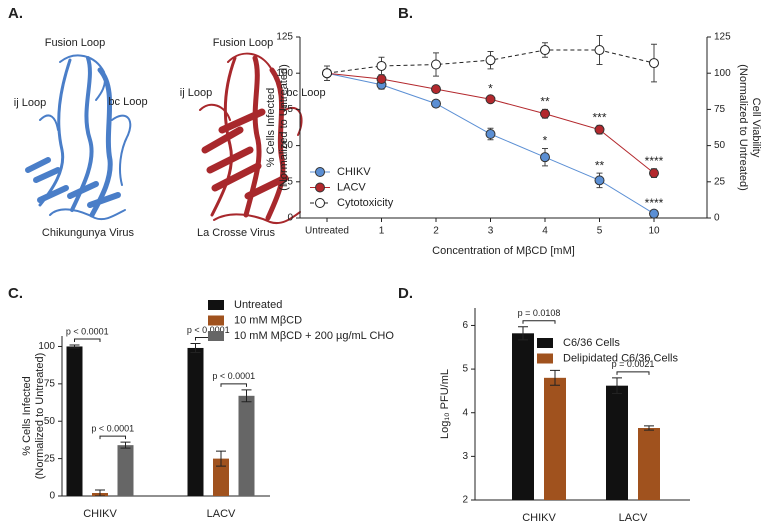  What do you see at coordinates (327, 231) in the screenshot?
I see `x-tick-label: Untreated` at bounding box center [327, 231].